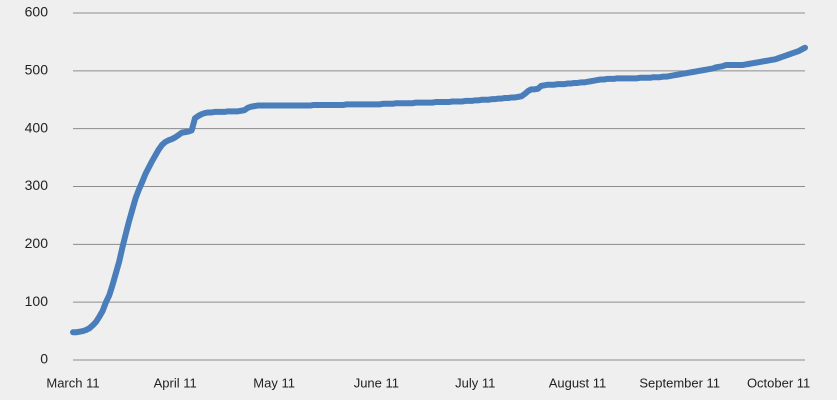 The width and height of the screenshot is (837, 400). I want to click on x-tick-label: June 11, so click(376, 382).